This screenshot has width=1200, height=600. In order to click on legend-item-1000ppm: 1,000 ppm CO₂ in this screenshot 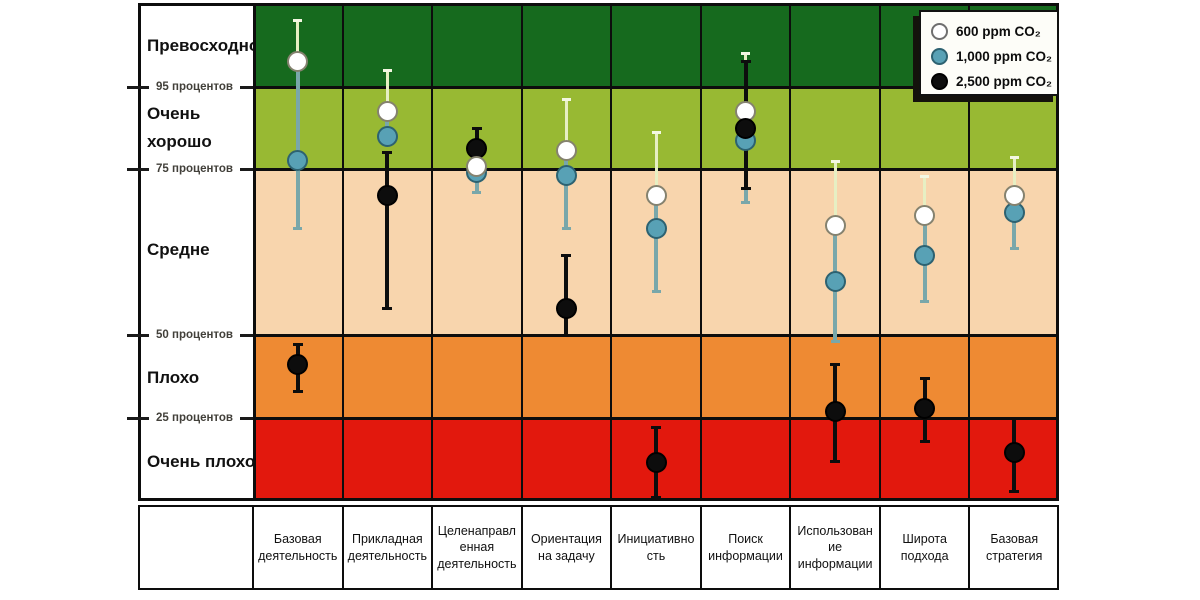, I will do `click(994, 56)`.